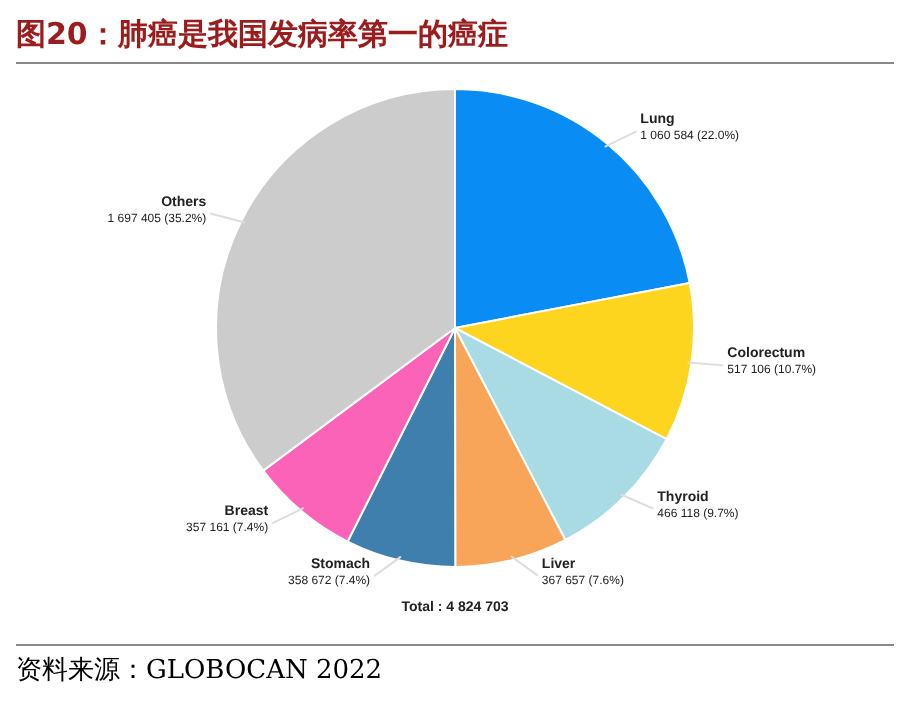 This screenshot has width=910, height=716. Describe the element at coordinates (200, 671) in the screenshot. I see `text: 资料来源：GLOBOCAN 2022` at that location.